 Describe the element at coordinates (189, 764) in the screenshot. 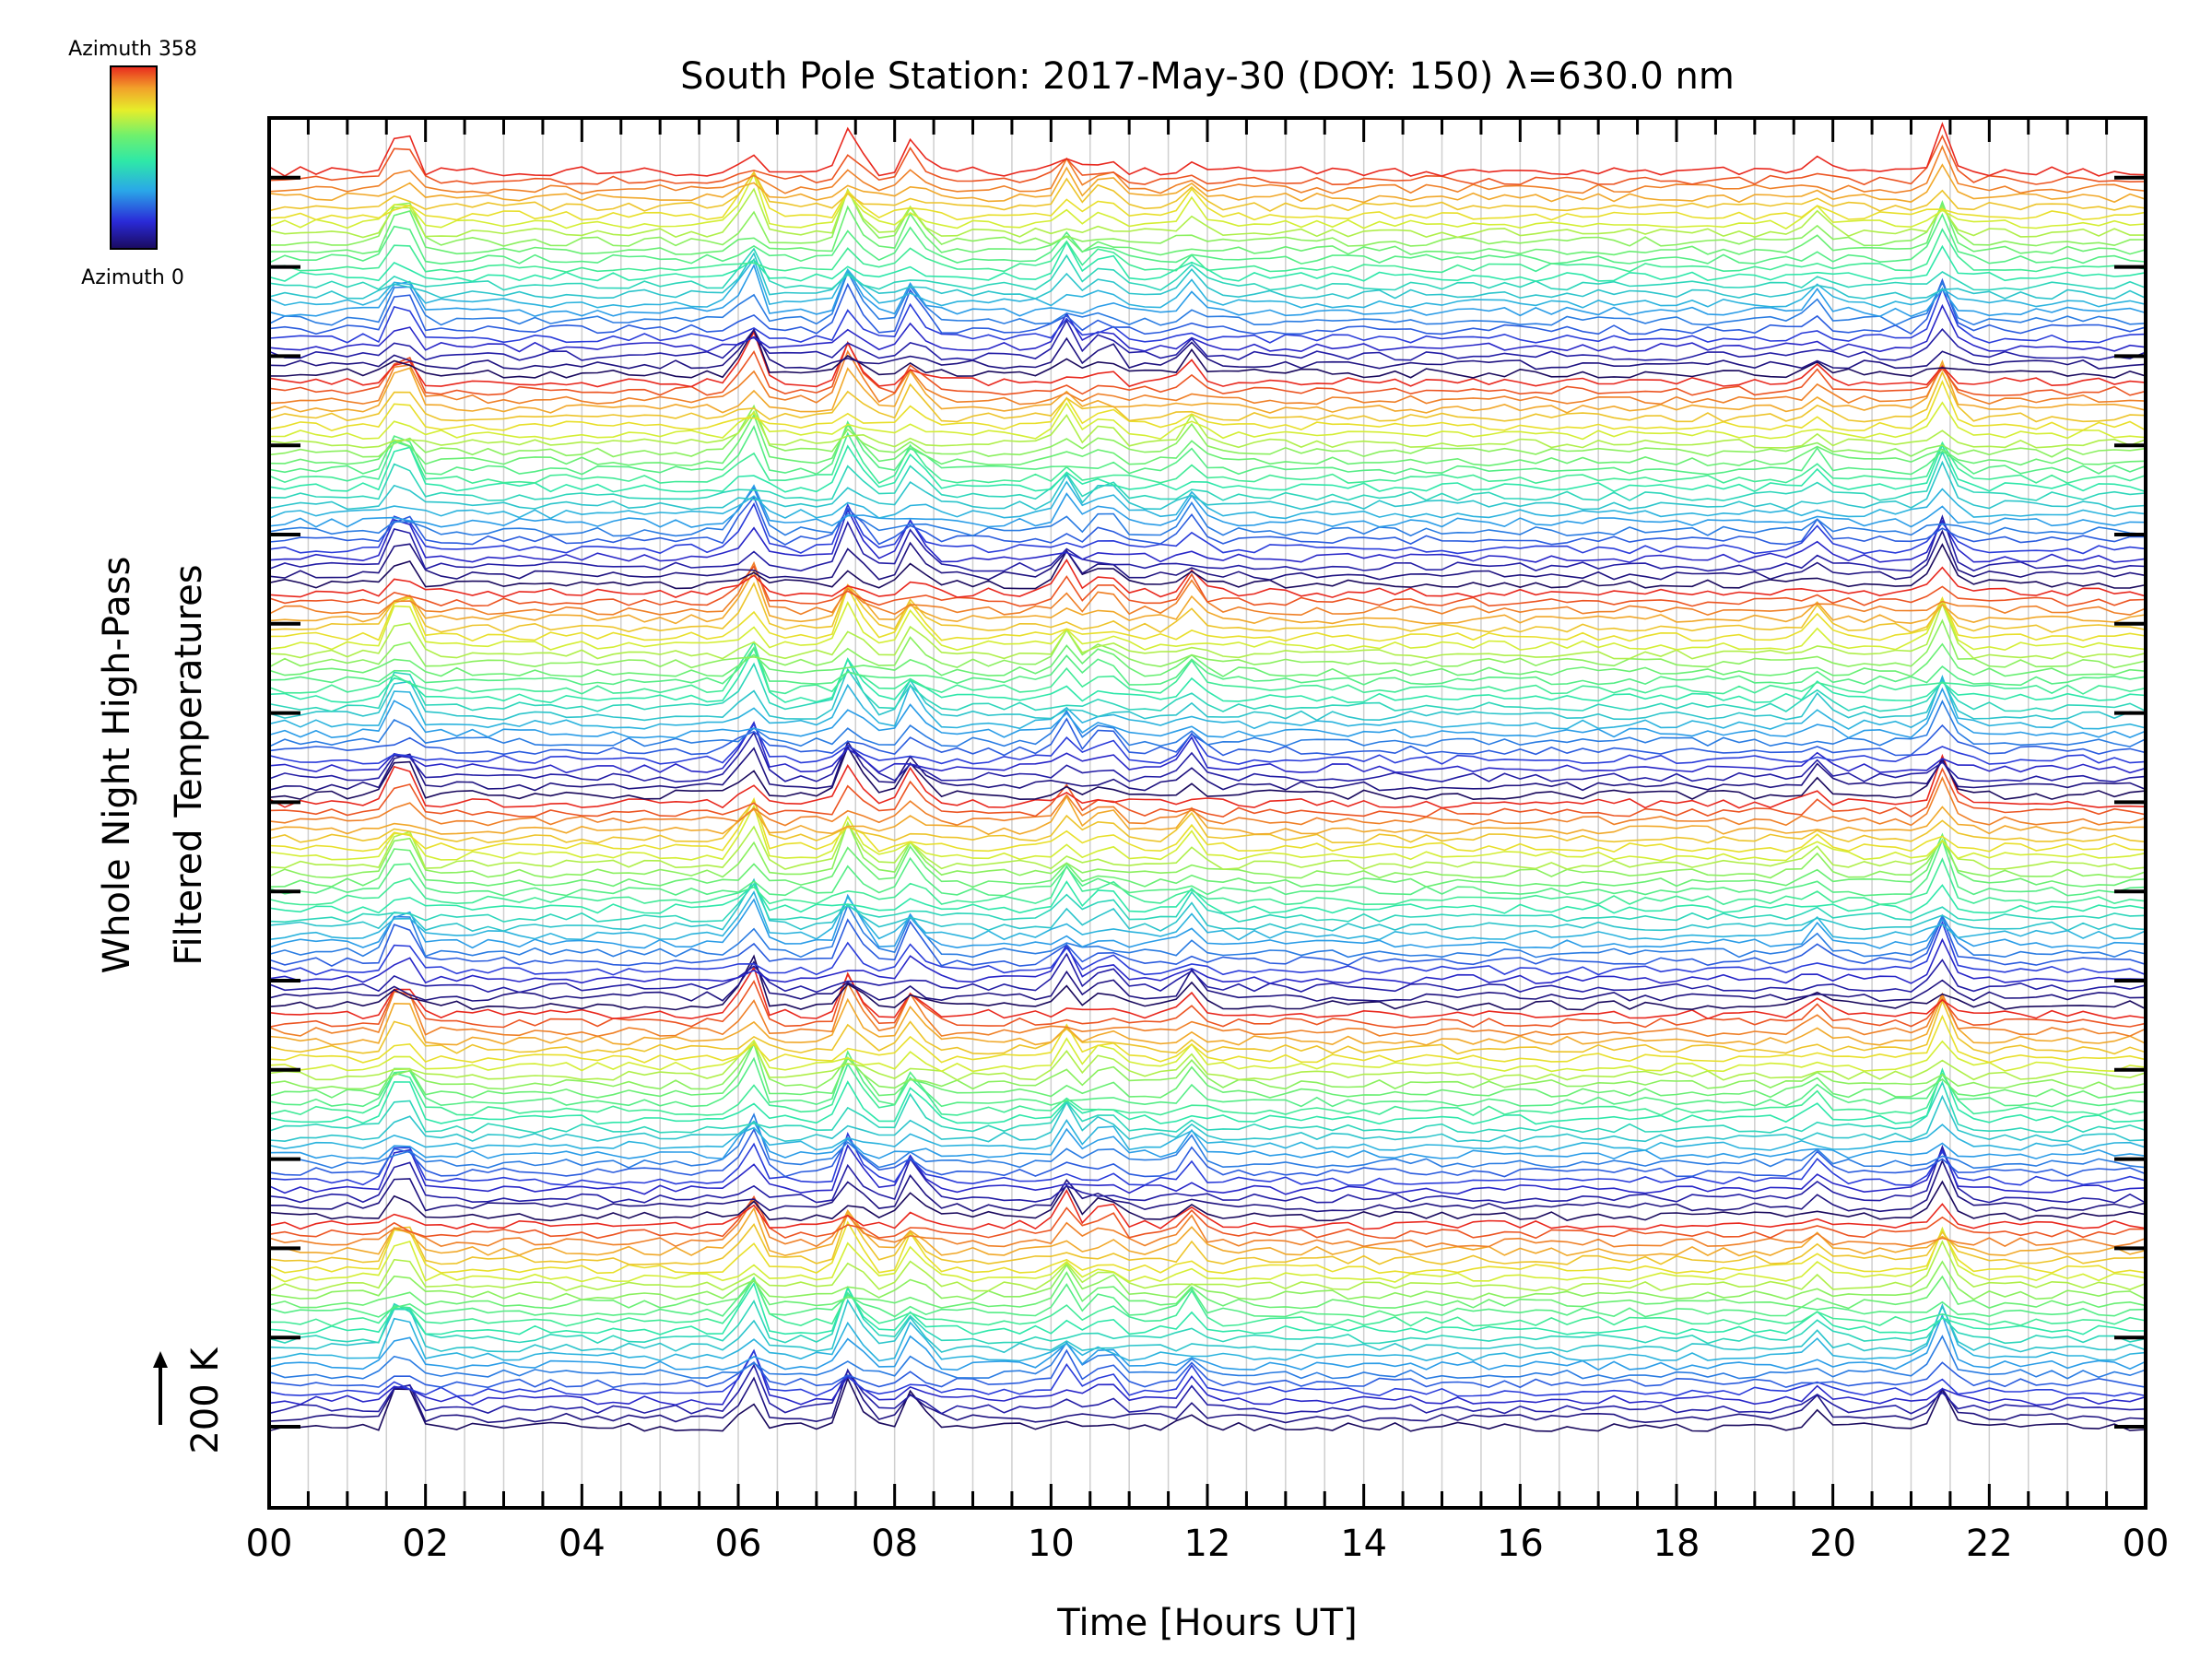

I see `y-axis-label-line2: Filtered Temperatures` at that location.